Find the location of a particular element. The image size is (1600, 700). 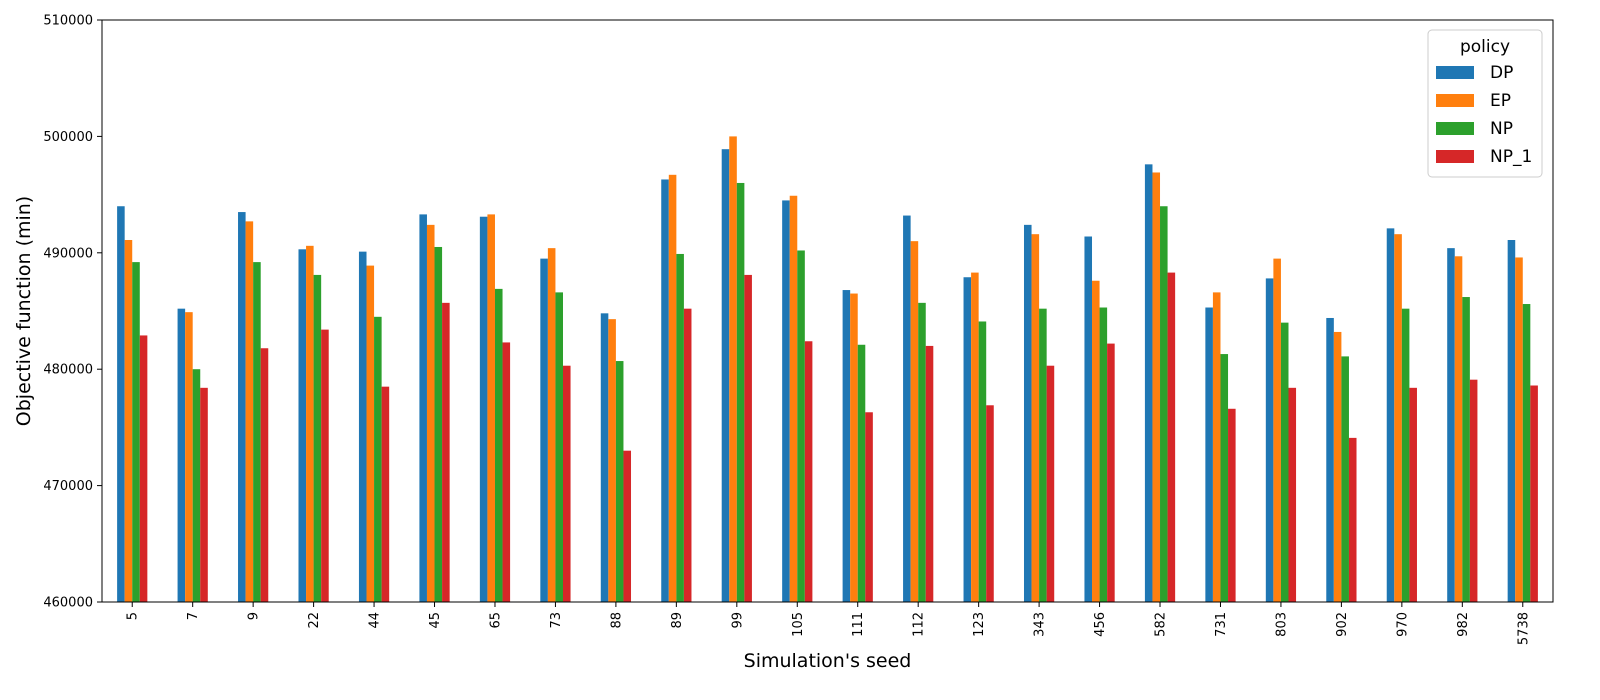

x-tick-label-65: 65 is located at coordinates (495, 620).